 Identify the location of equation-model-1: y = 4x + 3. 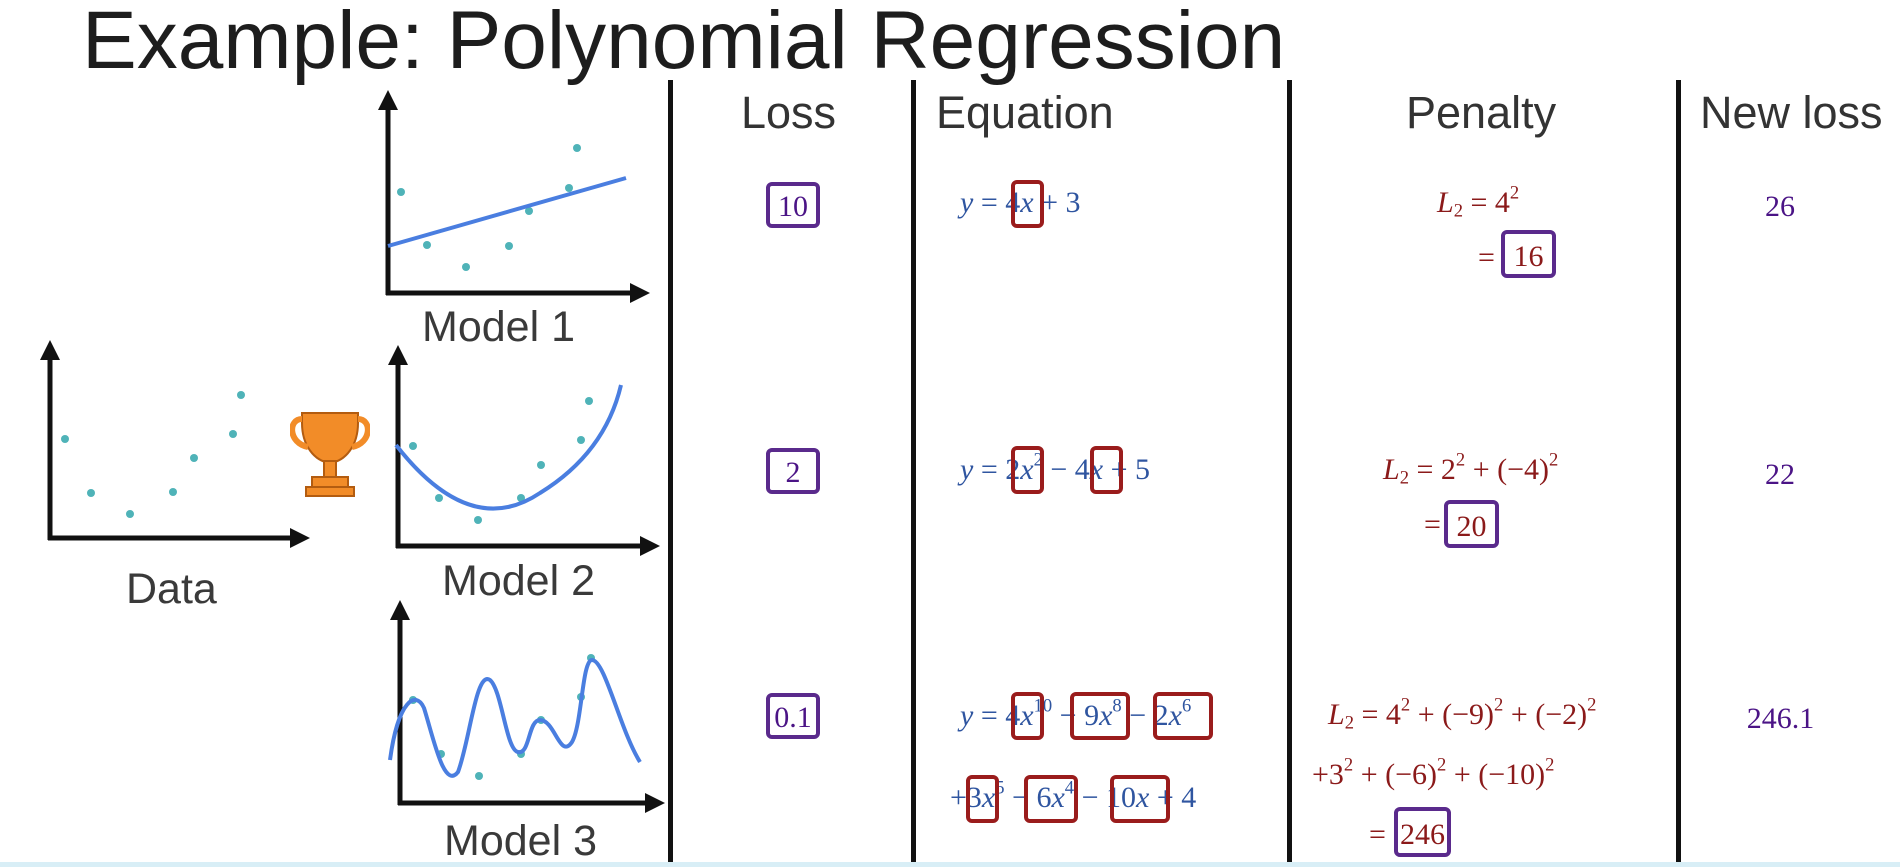
(1020, 202).